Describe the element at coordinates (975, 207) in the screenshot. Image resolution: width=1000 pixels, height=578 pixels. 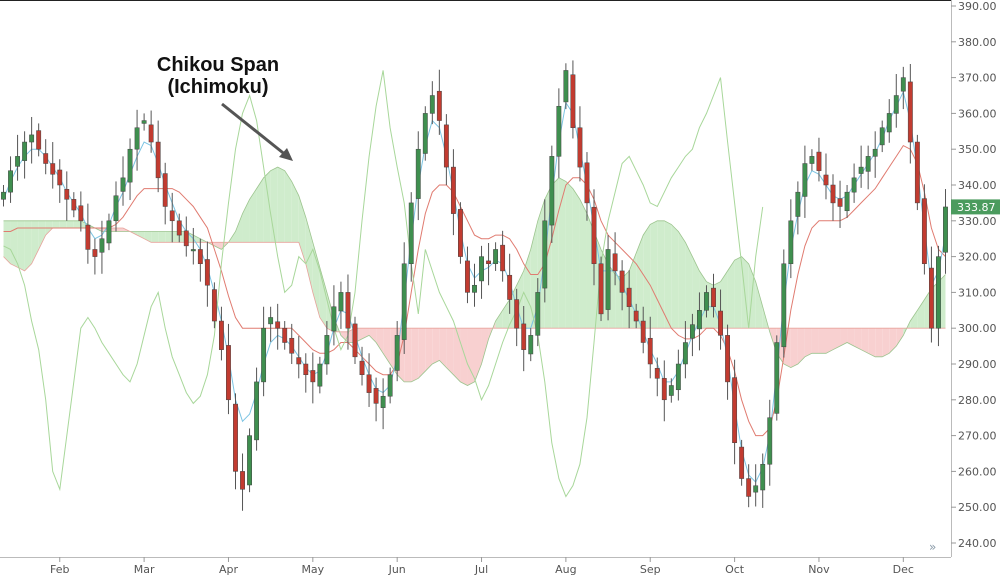
I see `last-price-tag: 333.87` at that location.